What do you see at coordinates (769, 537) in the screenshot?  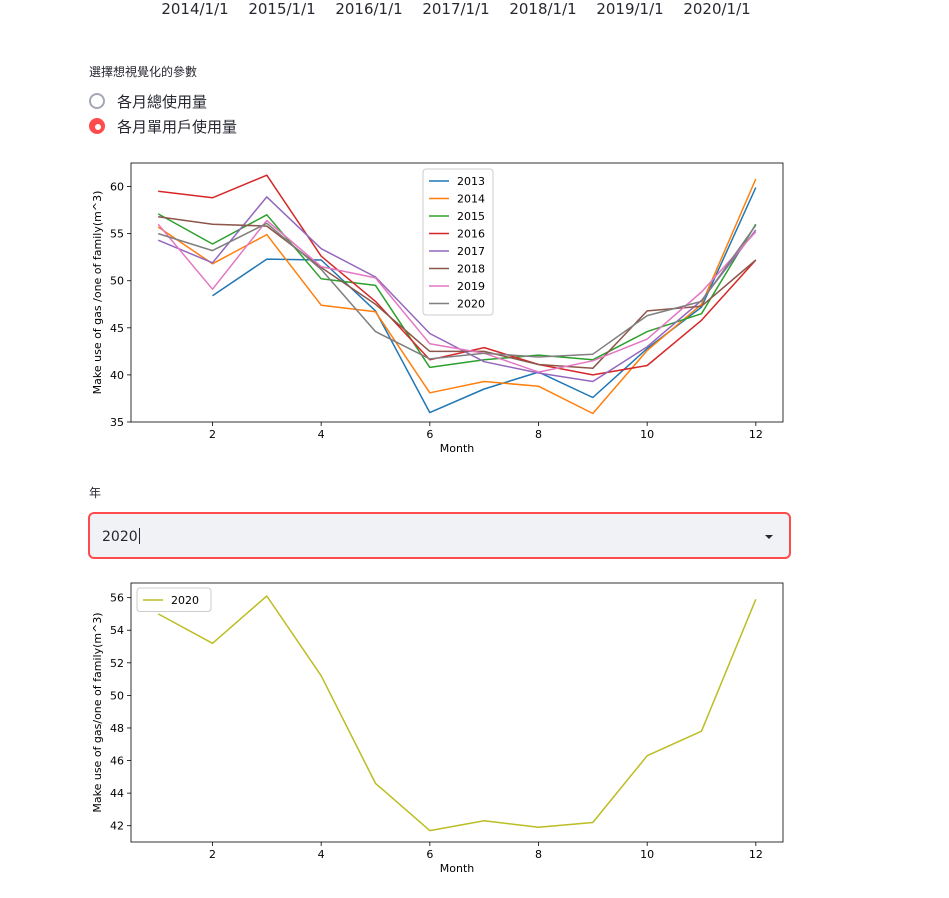 I see `chevron-down-icon` at bounding box center [769, 537].